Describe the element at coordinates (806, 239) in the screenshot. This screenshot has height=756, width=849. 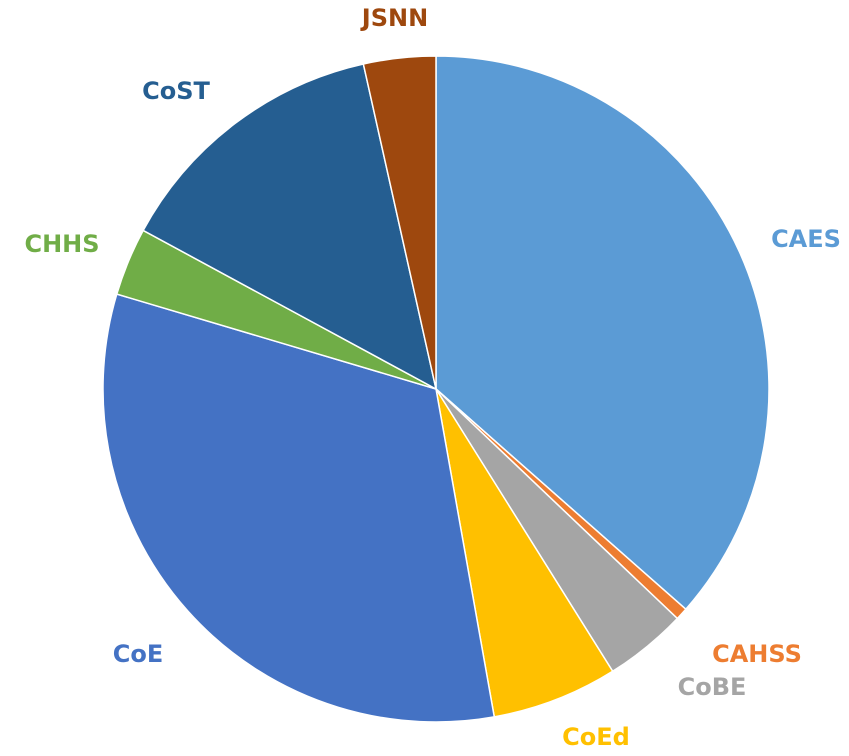
I see `slice-label: CAES` at that location.